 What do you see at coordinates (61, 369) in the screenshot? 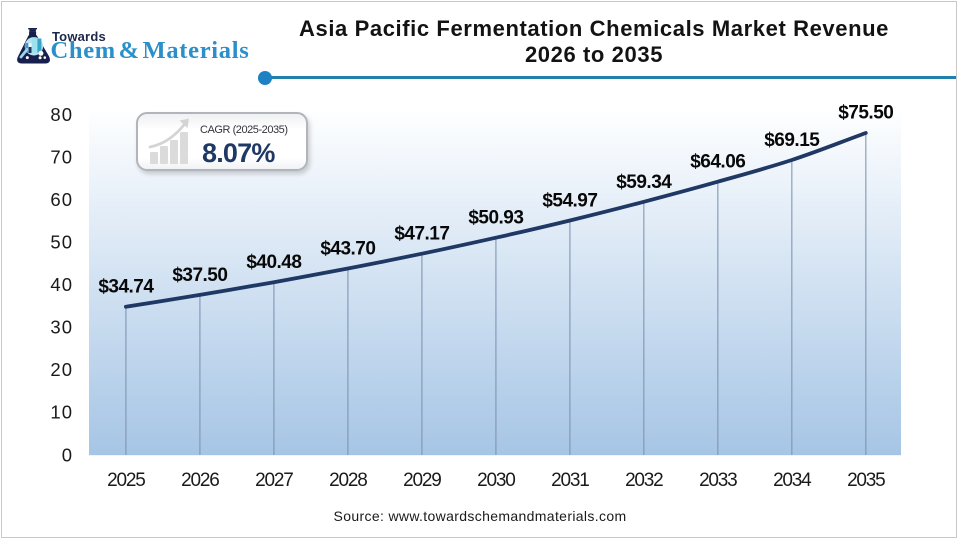
I see `svg-text: 20` at bounding box center [61, 369].